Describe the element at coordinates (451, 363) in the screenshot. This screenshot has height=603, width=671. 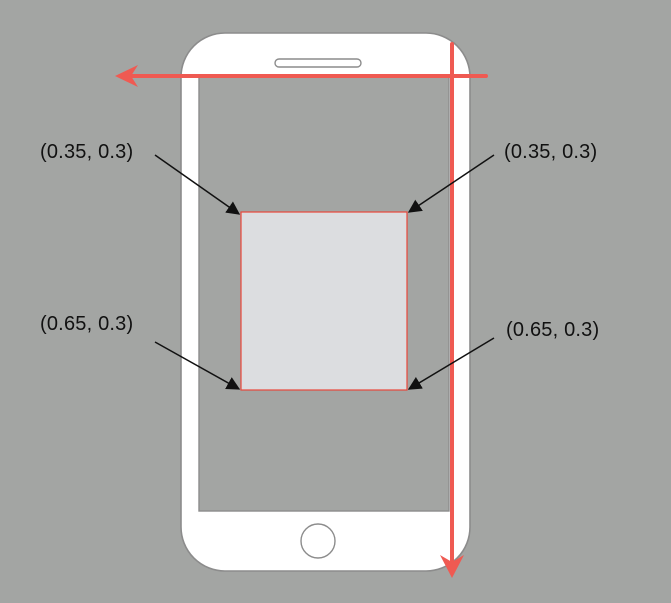
I see `pointer-arrow-bottom-right` at that location.